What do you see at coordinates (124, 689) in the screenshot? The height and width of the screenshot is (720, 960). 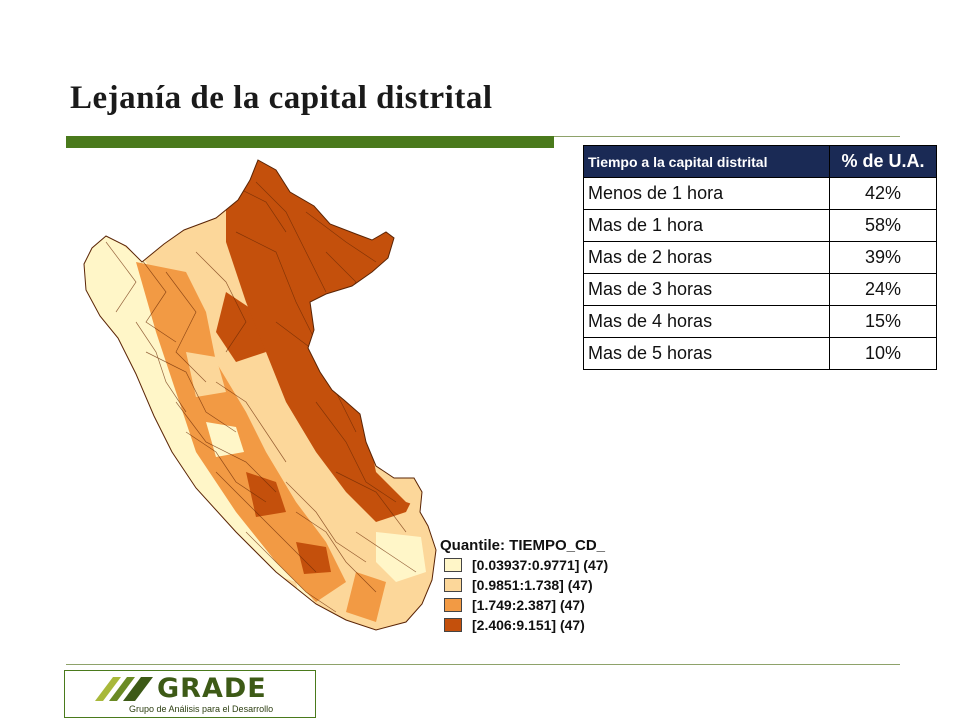 I see `grade-logo-mark-icon` at bounding box center [124, 689].